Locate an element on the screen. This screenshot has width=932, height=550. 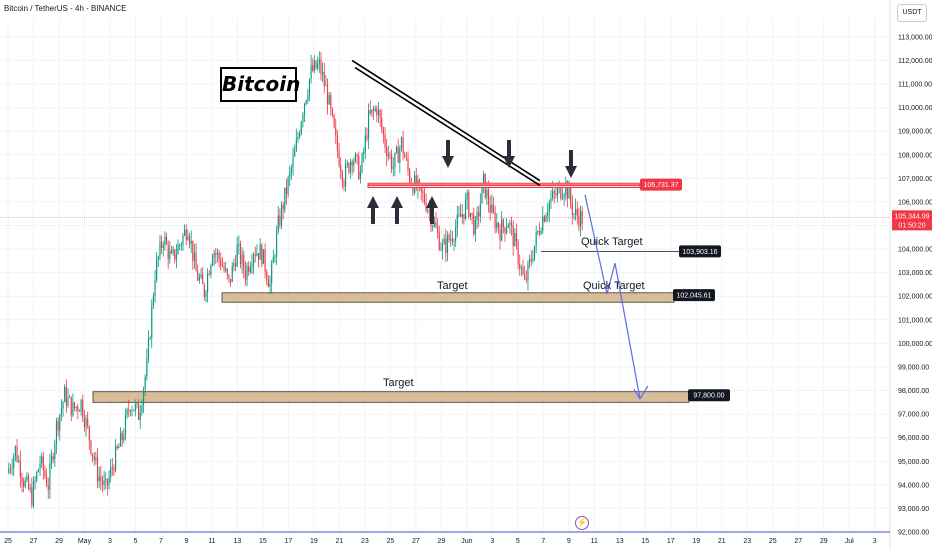
price-tick-label: 111,000.00 is located at coordinates (915, 85).